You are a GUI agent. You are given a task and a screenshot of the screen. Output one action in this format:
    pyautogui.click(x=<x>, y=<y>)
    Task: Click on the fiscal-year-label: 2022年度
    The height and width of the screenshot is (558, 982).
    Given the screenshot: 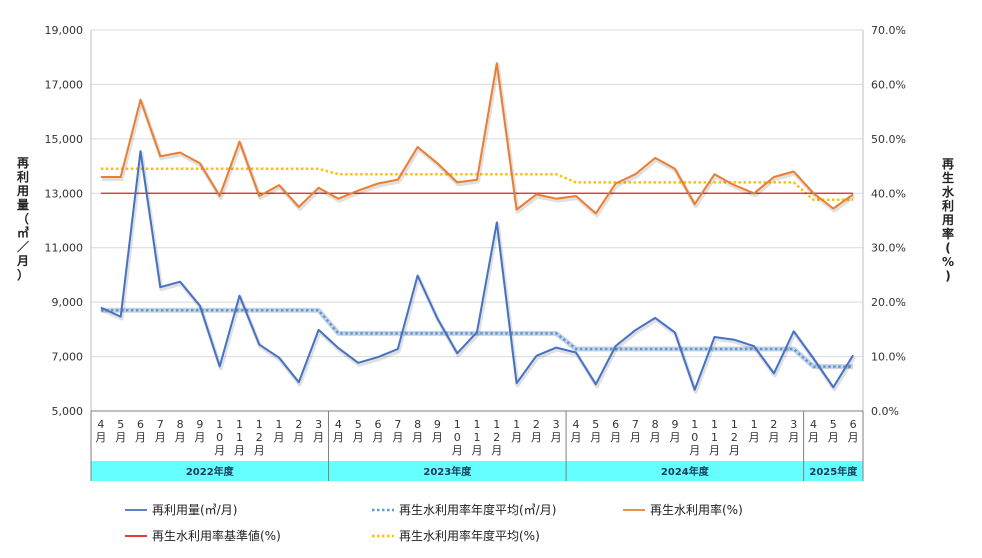 What is the action you would take?
    pyautogui.click(x=210, y=471)
    